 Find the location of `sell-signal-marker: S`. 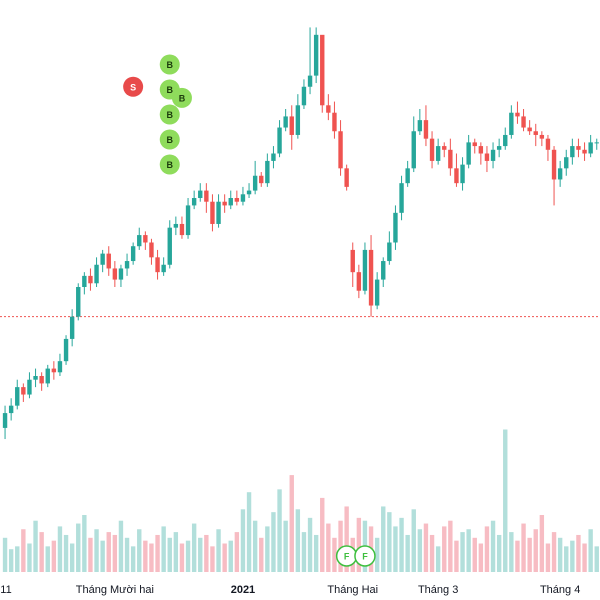

sell-signal-marker: S is located at coordinates (133, 86).